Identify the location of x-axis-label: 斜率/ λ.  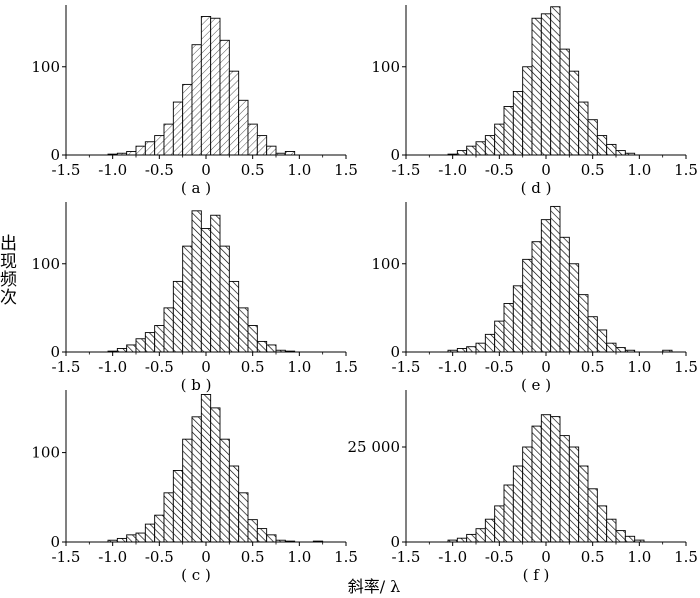
(374, 586).